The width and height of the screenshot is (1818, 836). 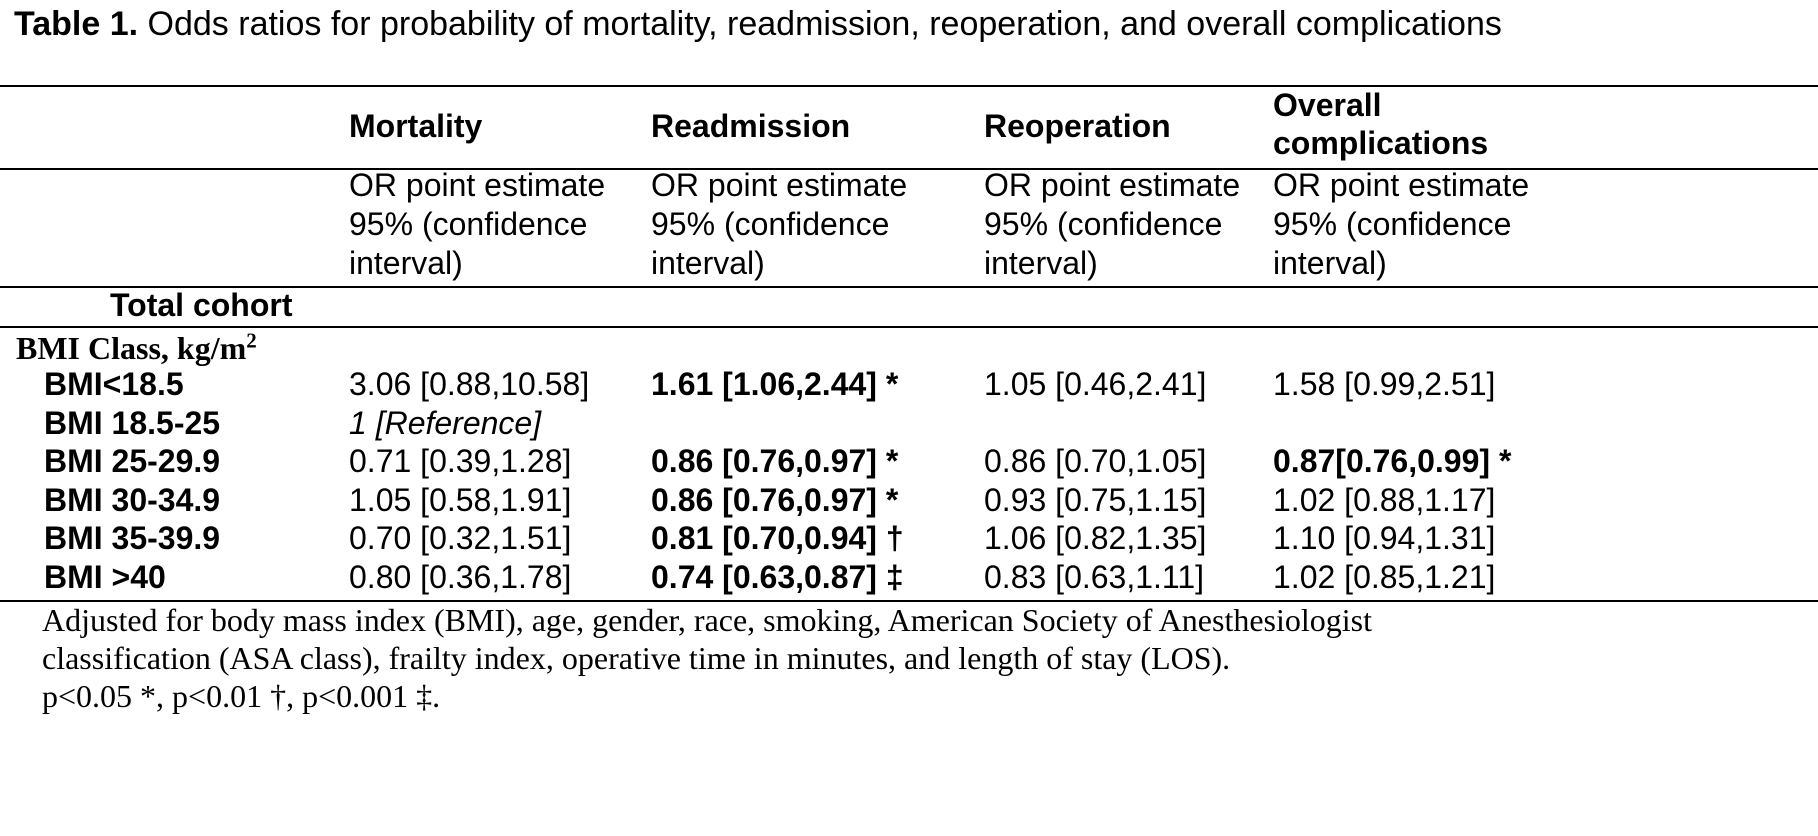 What do you see at coordinates (469, 384) in the screenshot?
I see `table-cell: 3.06 [0.88,10.58]` at bounding box center [469, 384].